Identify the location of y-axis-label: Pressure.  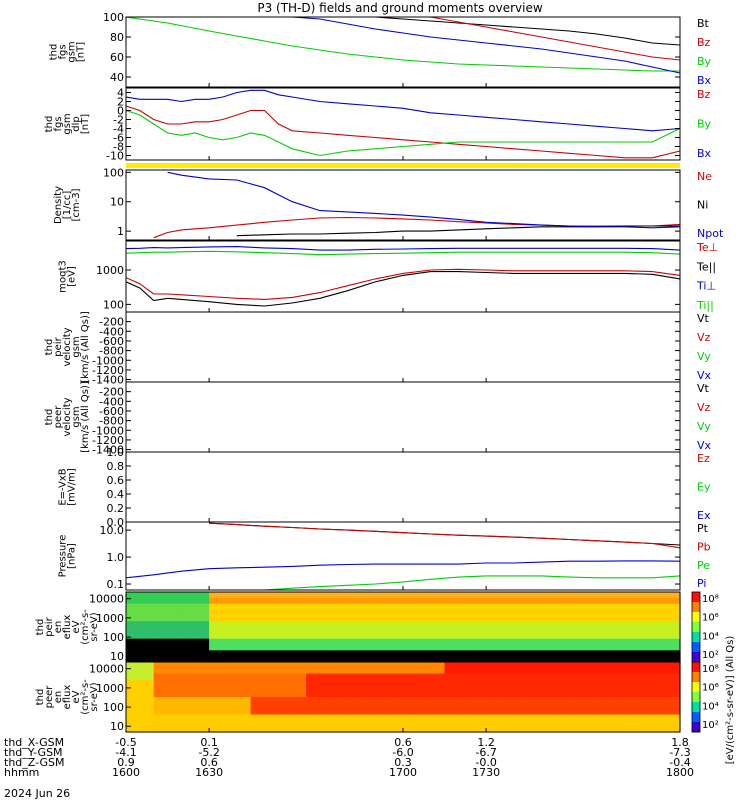
(63, 556).